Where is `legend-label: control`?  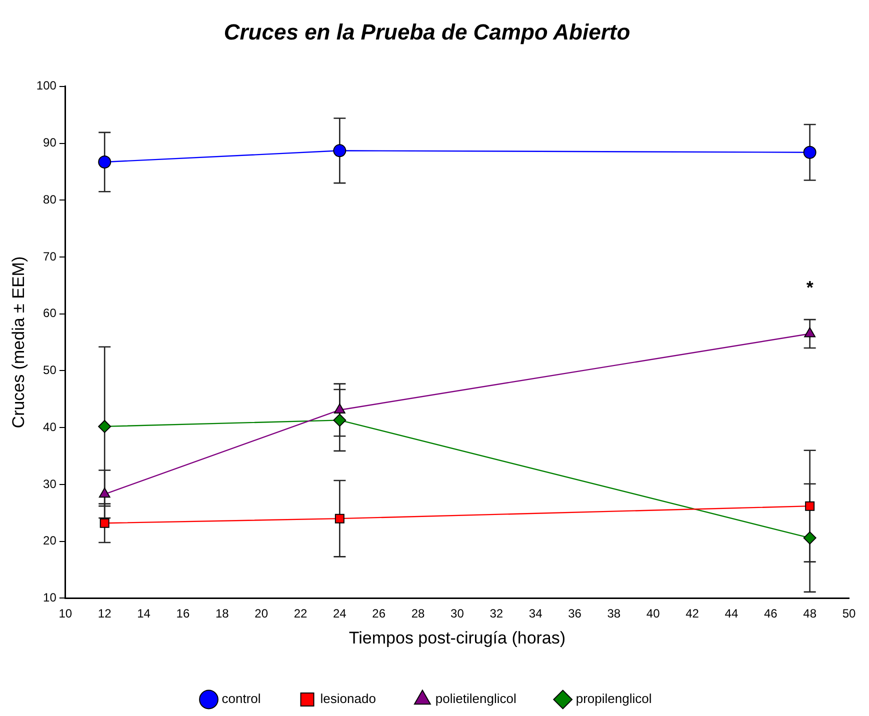
legend-label: control is located at coordinates (241, 698).